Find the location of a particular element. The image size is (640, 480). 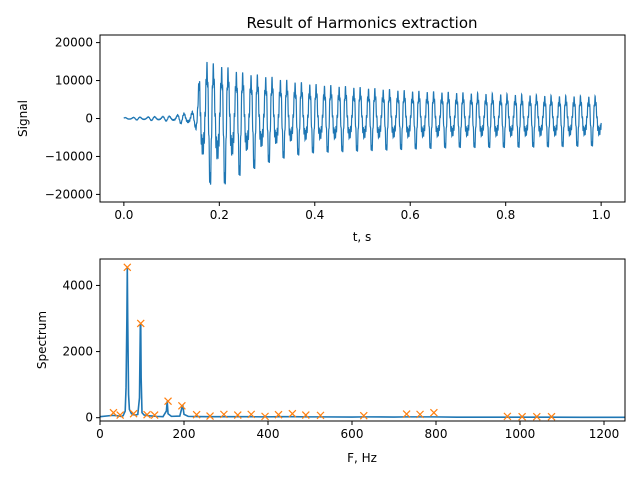

spectrum-x-tick-label: 800 is located at coordinates (436, 434).